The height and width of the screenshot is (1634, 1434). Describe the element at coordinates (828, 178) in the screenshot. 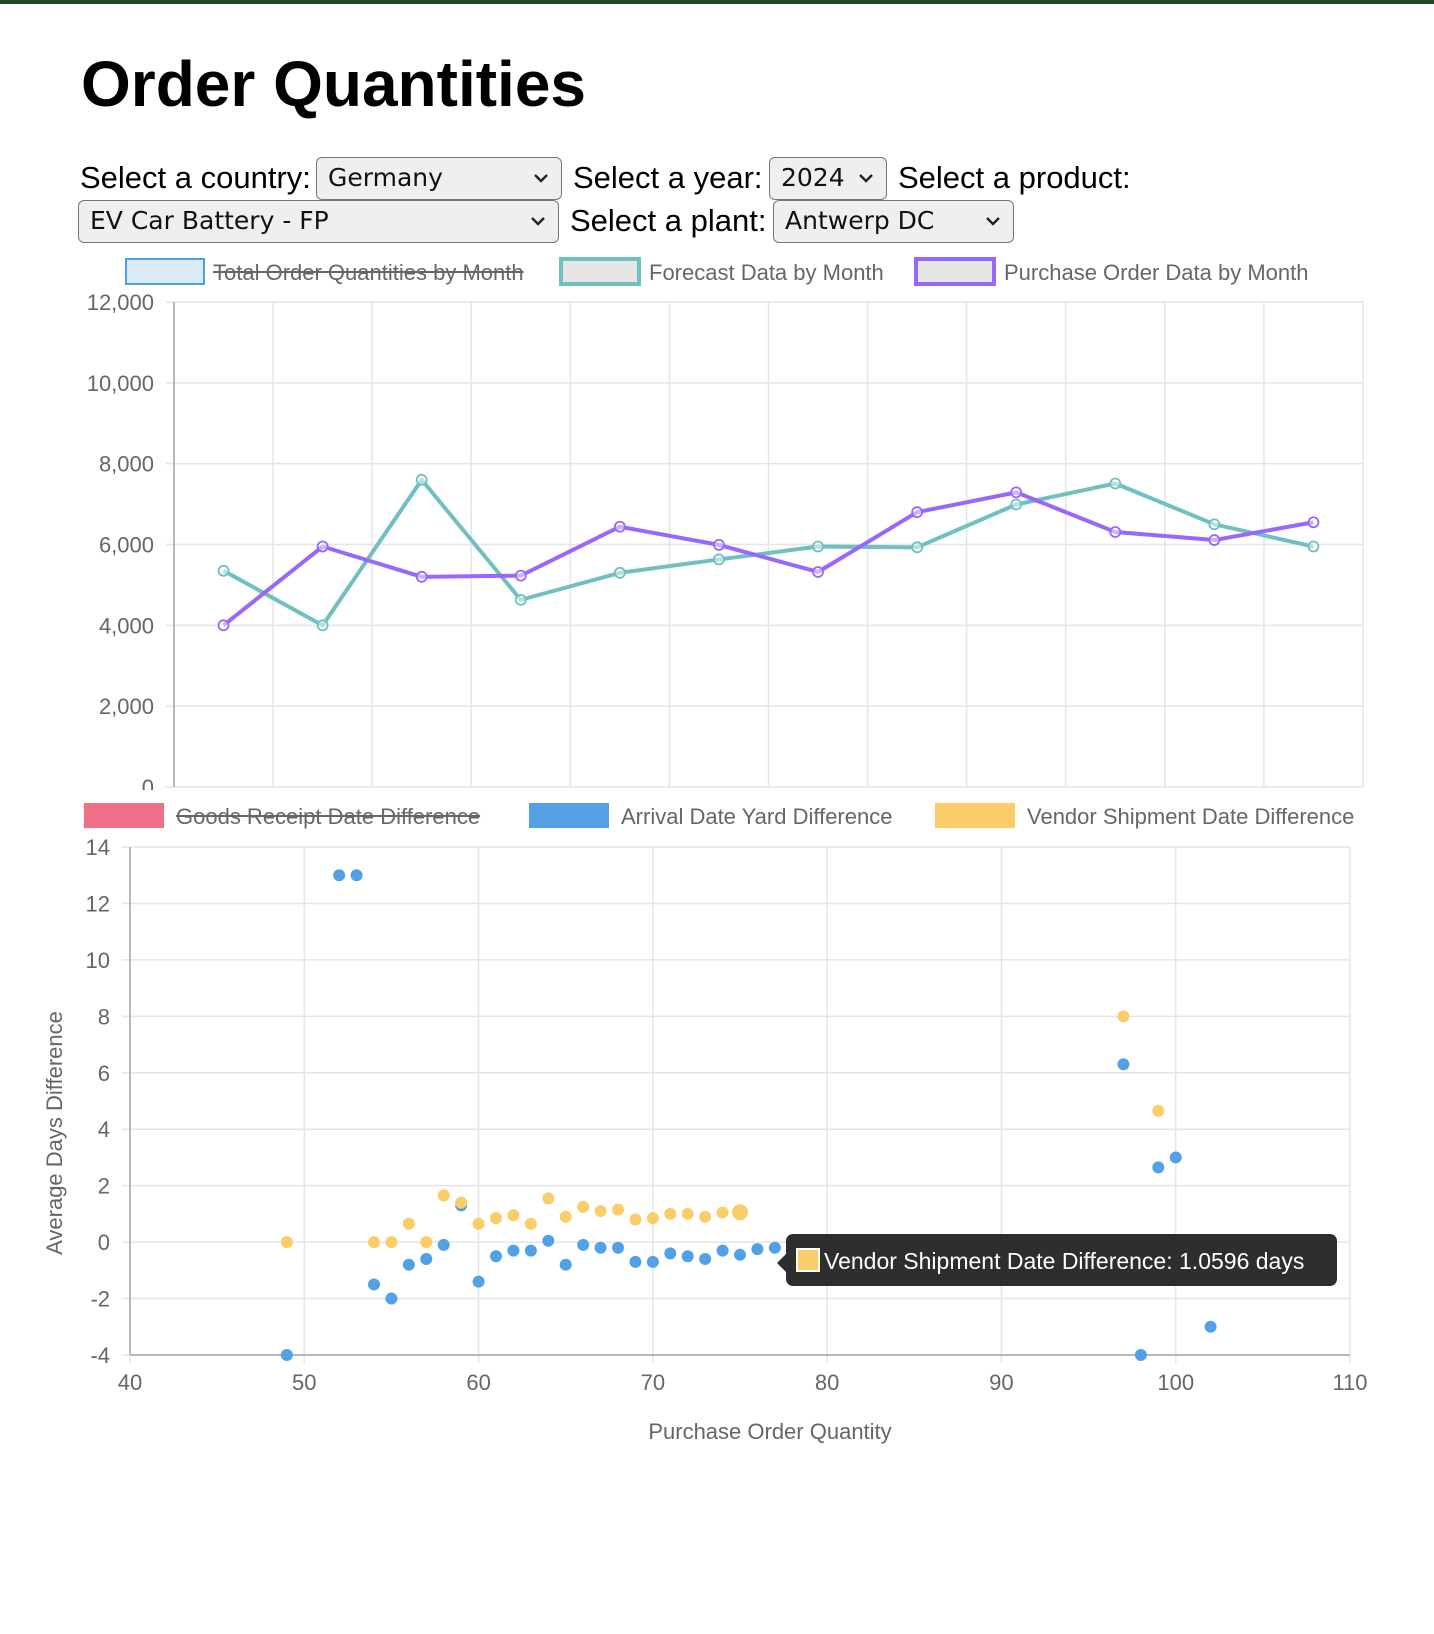

I see `year-select: 2024` at that location.